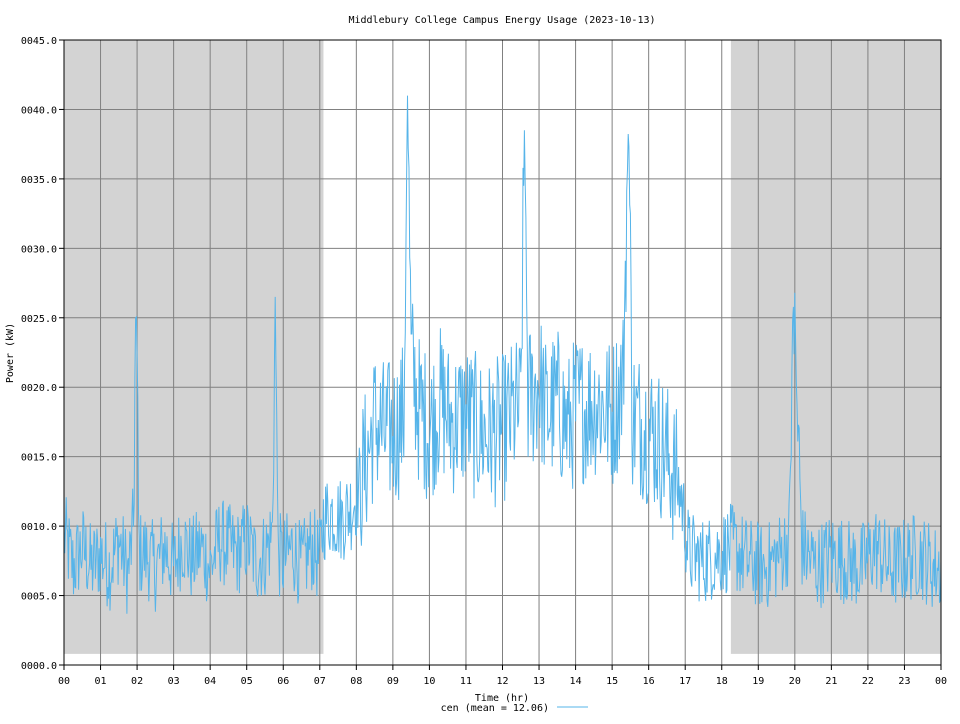 This screenshot has width=960, height=724. Describe the element at coordinates (320, 681) in the screenshot. I see `x-tick-label: 07` at that location.